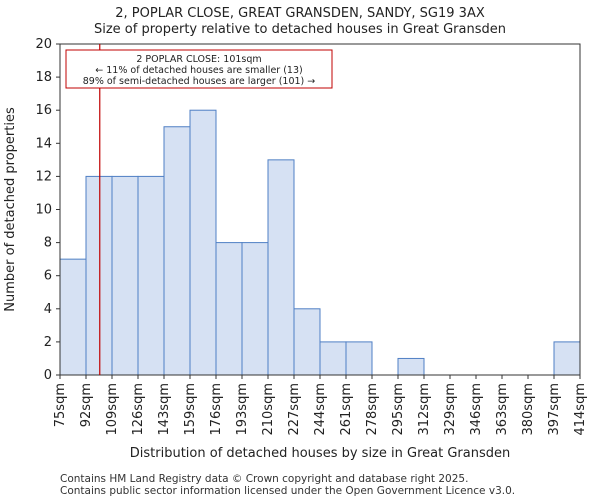 This screenshot has width=600, height=500. I want to click on bar-75sqm, so click(73, 317).